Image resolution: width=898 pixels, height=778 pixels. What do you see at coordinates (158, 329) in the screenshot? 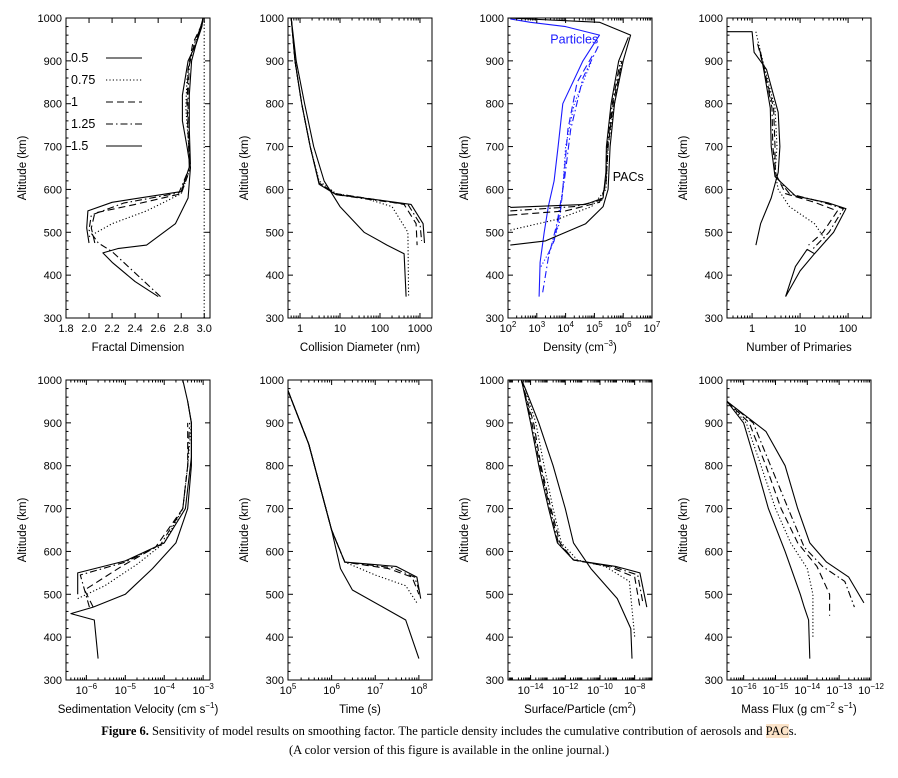
I see `x-tick-label: 2.6` at bounding box center [158, 329].